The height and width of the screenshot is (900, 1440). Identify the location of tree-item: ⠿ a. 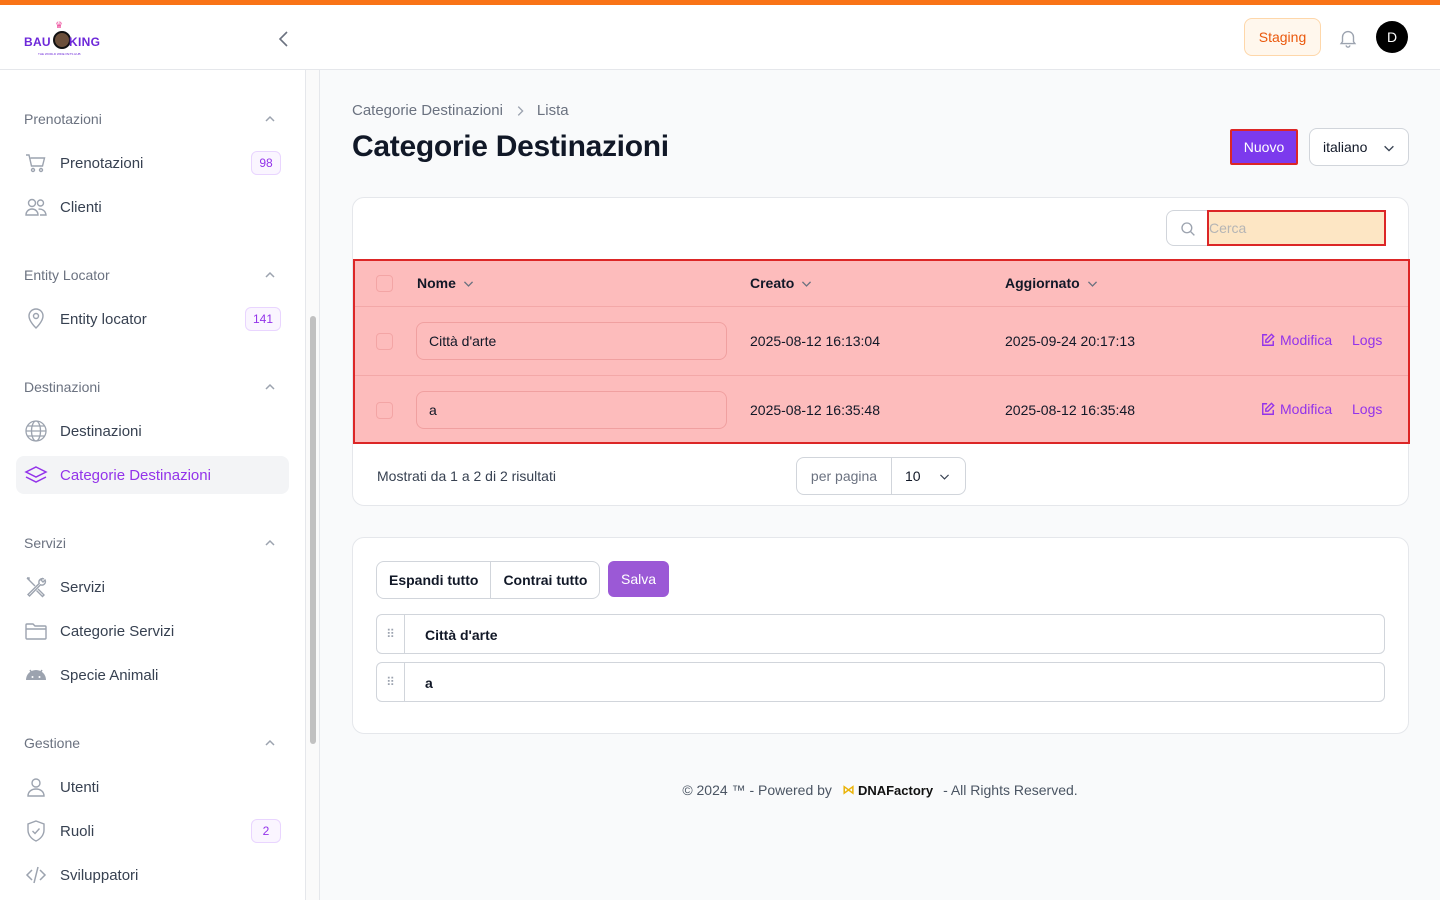
(880, 682).